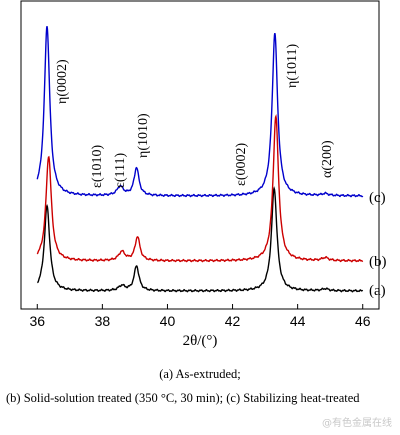 This screenshot has width=400, height=435. Describe the element at coordinates (200, 316) in the screenshot. I see `x-axis-ticks: 36 38 40 42 44 46` at that location.